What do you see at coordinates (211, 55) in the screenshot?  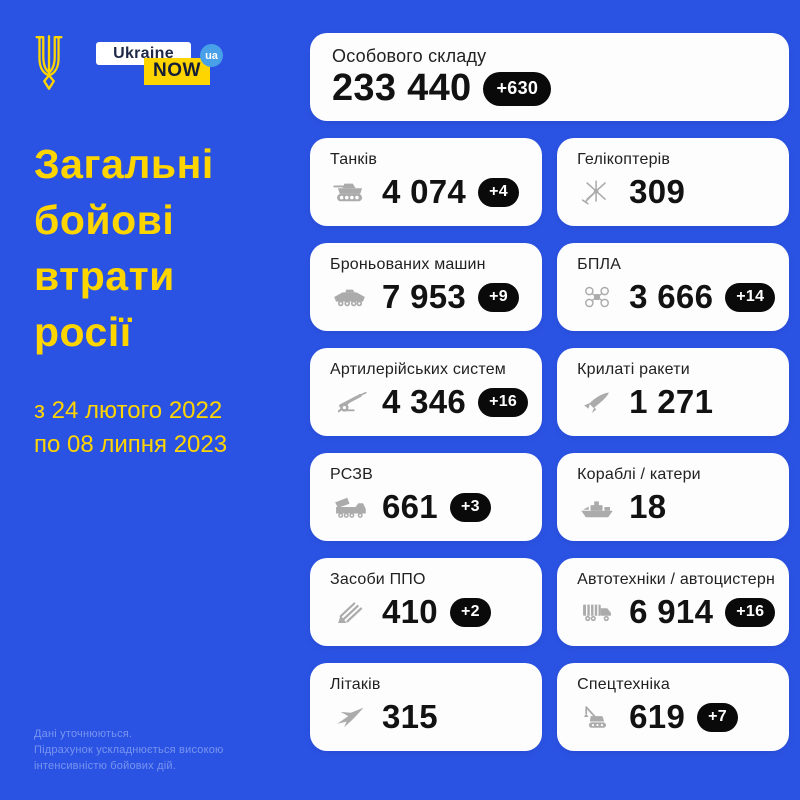 I see `logo-ua-badge: ua` at bounding box center [211, 55].